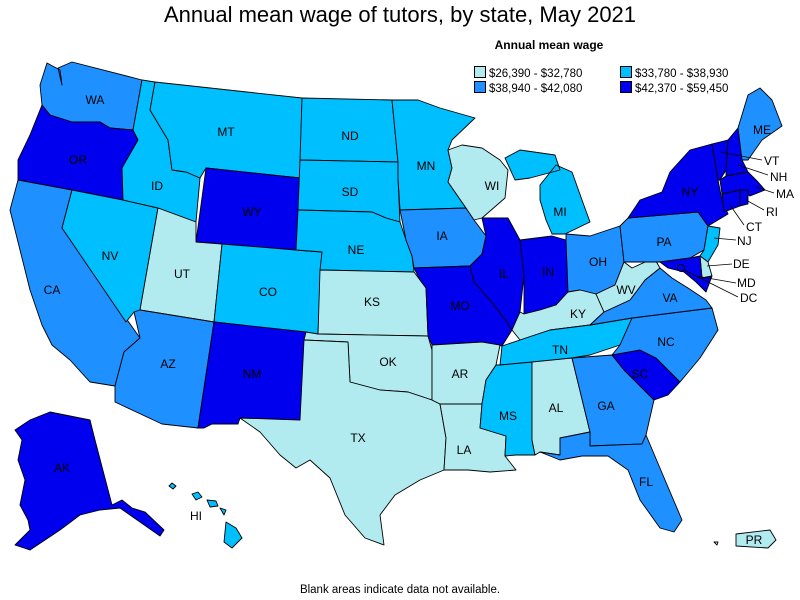 The width and height of the screenshot is (800, 600). I want to click on label-or: OR, so click(78, 160).